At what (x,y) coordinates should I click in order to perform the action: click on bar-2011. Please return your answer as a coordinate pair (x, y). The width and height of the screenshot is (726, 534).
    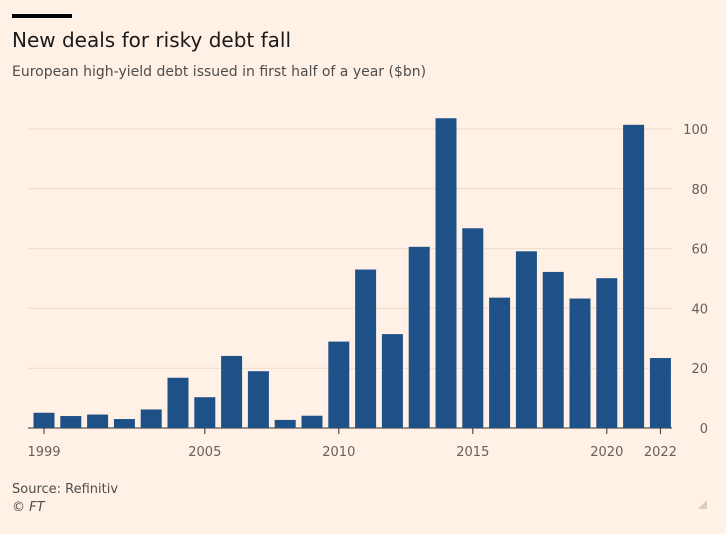
    Looking at the image, I should click on (366, 348).